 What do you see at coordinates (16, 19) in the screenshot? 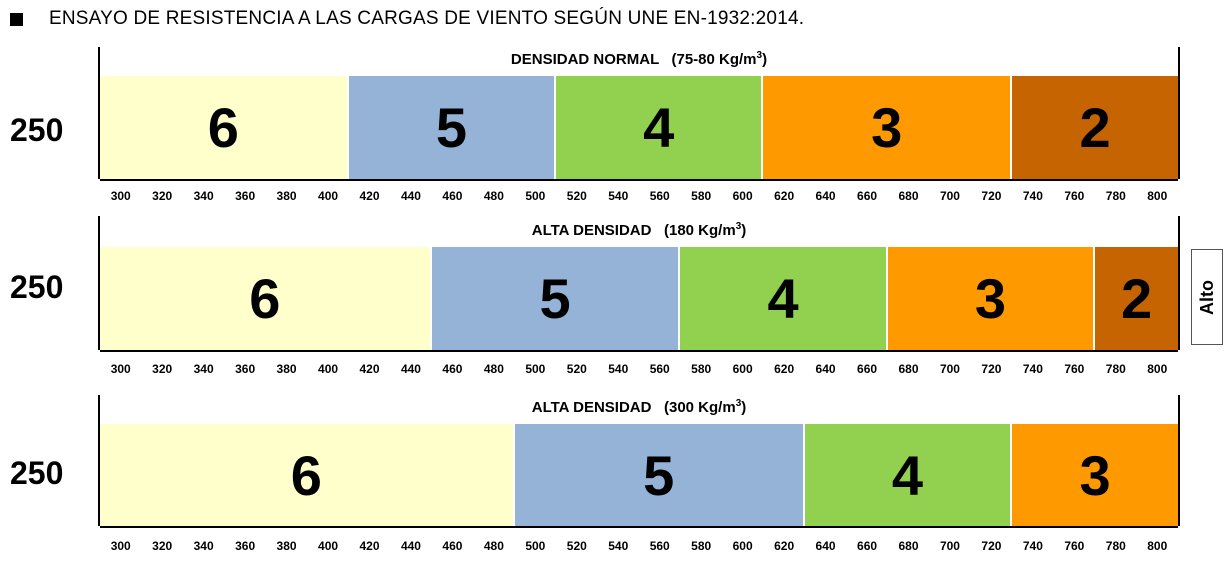
I see `square-bullet-icon` at bounding box center [16, 19].